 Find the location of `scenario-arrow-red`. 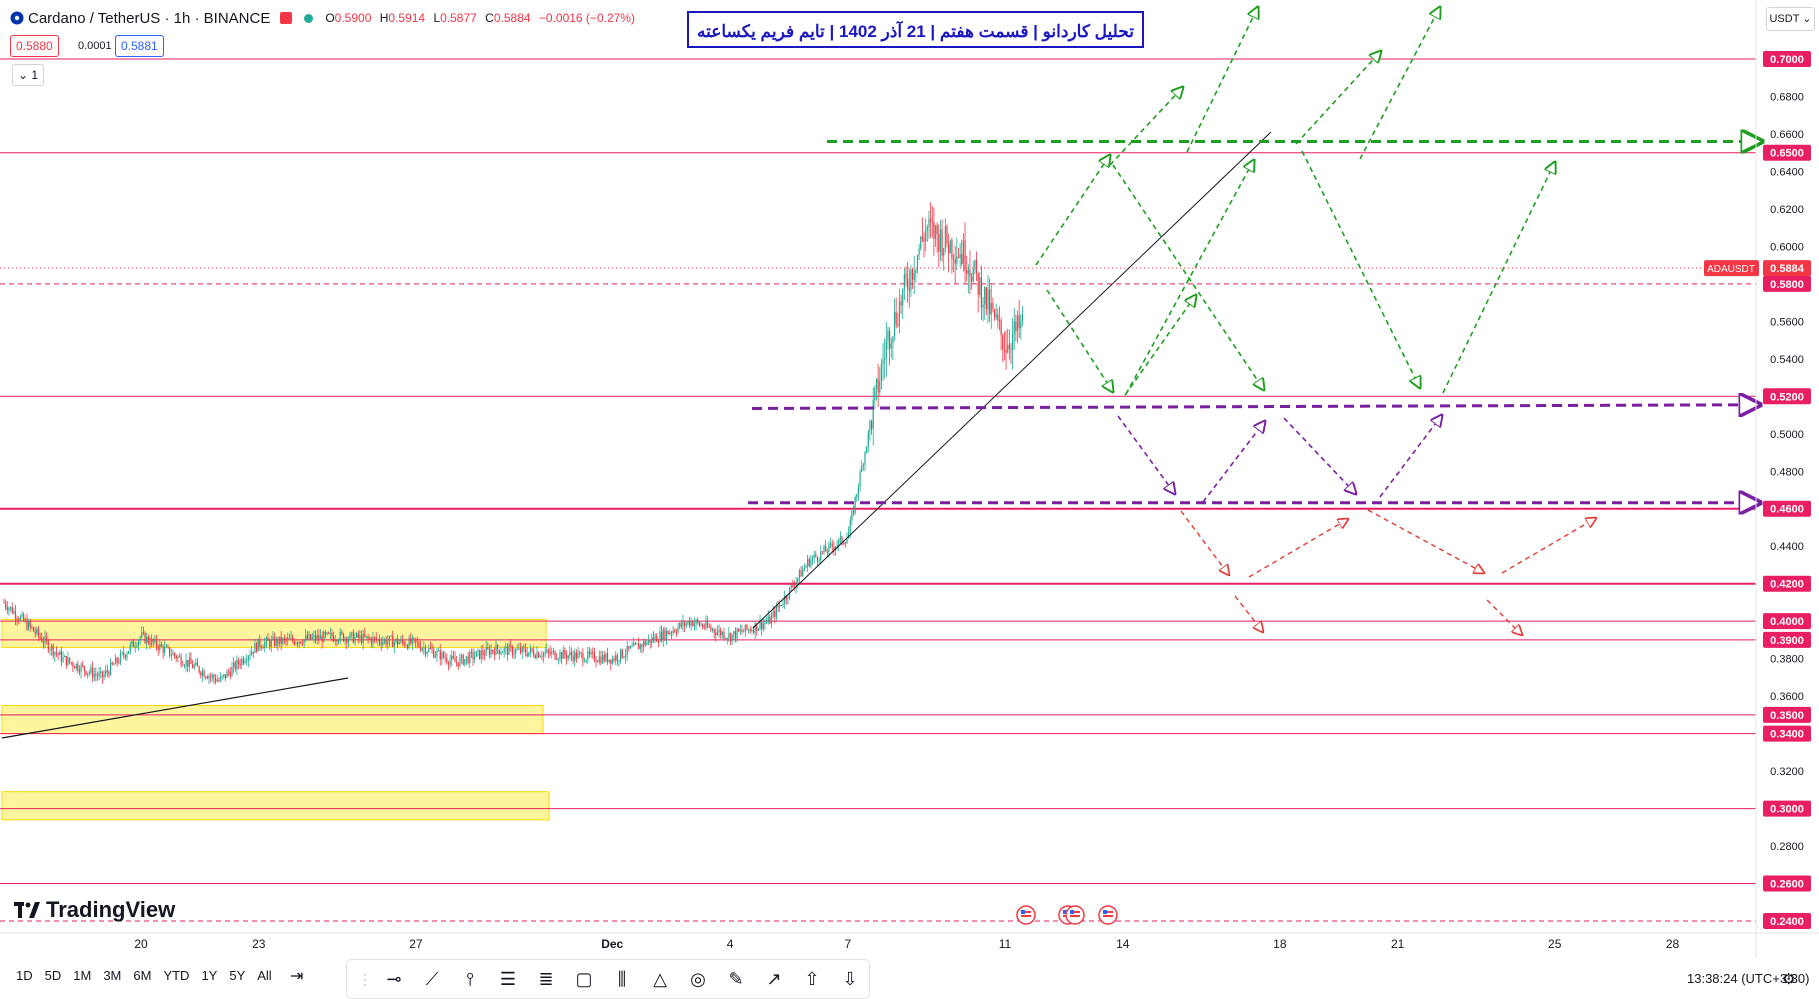

scenario-arrow-red is located at coordinates (1248, 613).